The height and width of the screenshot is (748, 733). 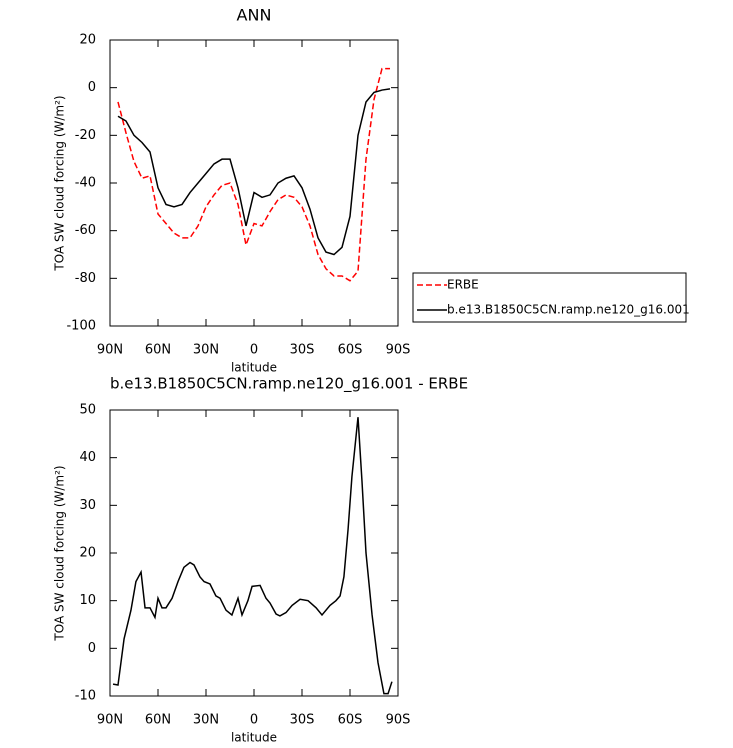 I want to click on y-tick-label: -40, so click(x=85, y=183).